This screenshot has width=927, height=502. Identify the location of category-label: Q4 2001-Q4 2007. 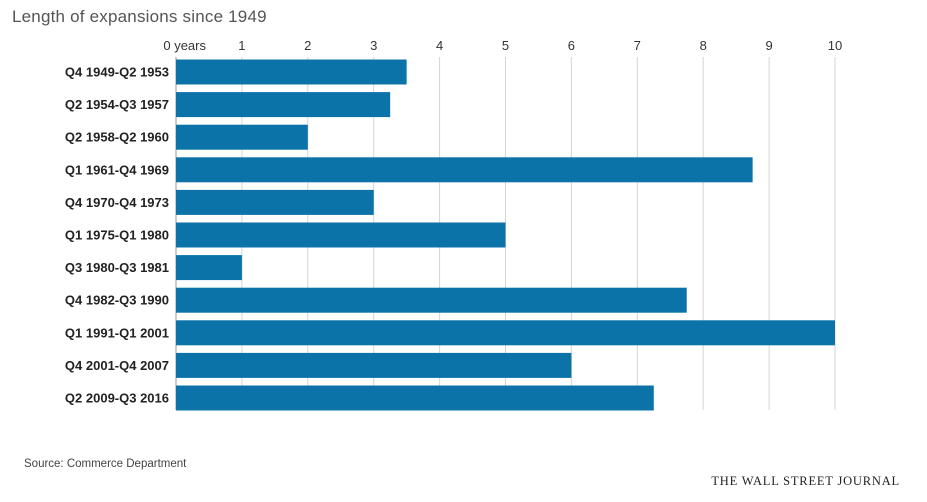
(117, 365).